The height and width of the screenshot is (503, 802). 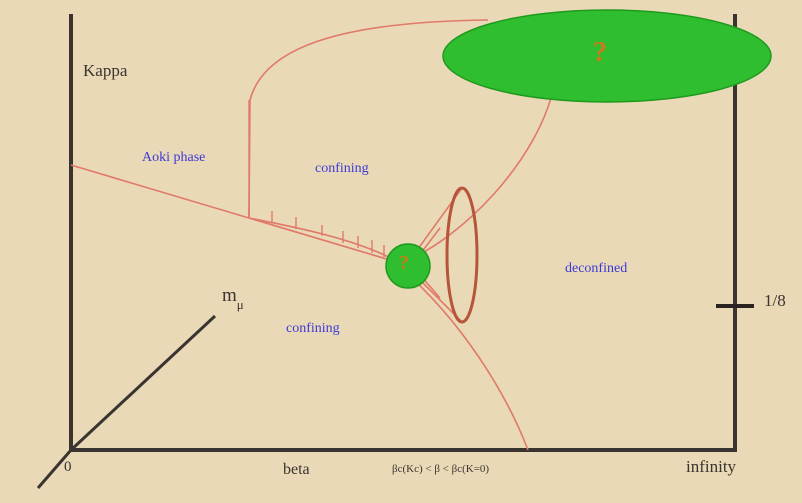 What do you see at coordinates (465, 360) in the screenshot?
I see `confining-lower-boundary` at bounding box center [465, 360].